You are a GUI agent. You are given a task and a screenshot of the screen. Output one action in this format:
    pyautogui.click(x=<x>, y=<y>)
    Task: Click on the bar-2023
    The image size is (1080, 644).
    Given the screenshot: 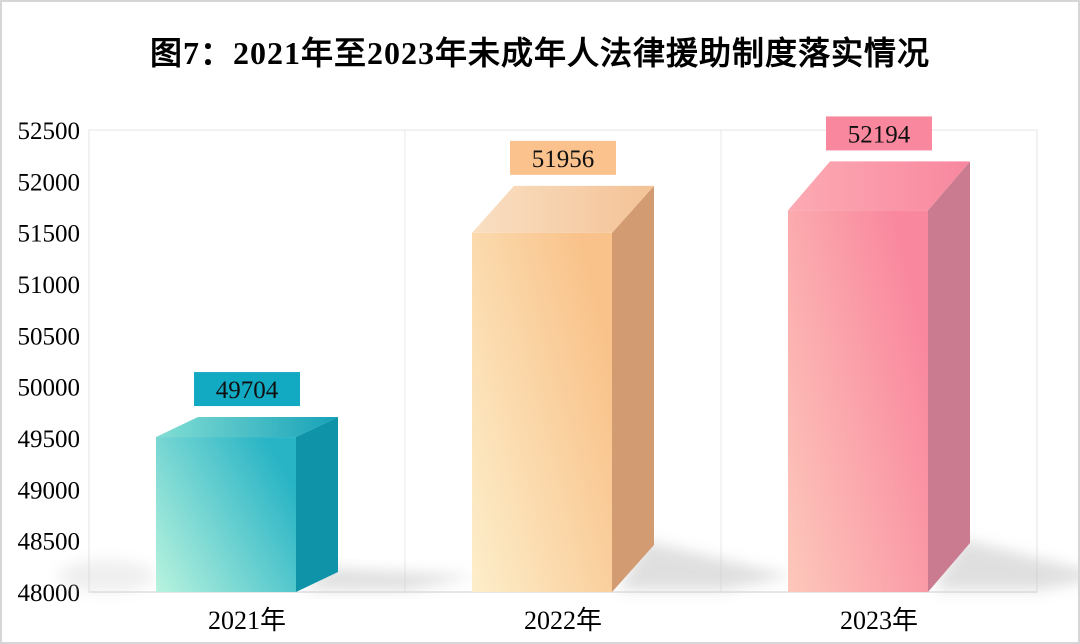 What is the action you would take?
    pyautogui.click(x=879, y=376)
    